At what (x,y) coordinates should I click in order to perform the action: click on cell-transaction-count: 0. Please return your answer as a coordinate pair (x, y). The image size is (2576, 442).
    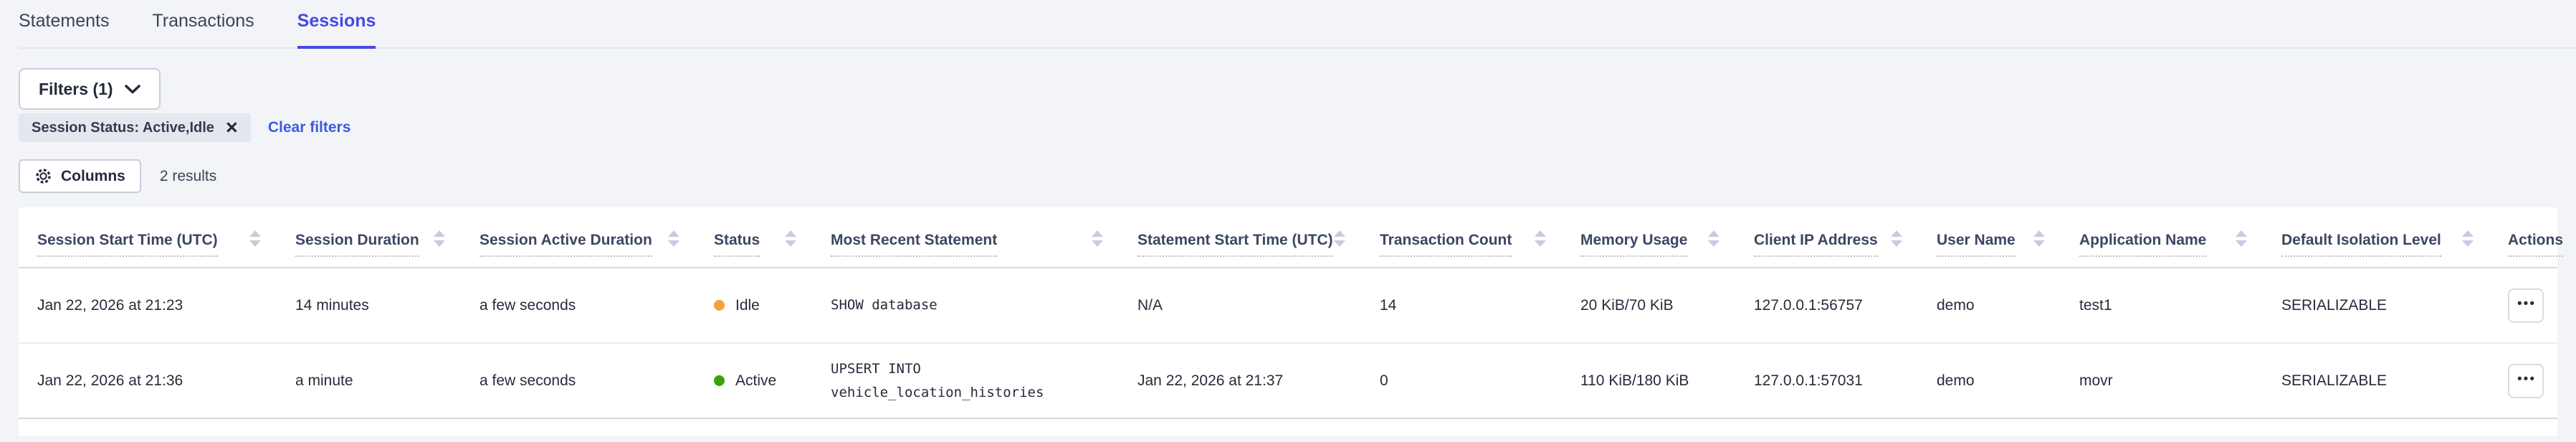
    Looking at the image, I should click on (1461, 381).